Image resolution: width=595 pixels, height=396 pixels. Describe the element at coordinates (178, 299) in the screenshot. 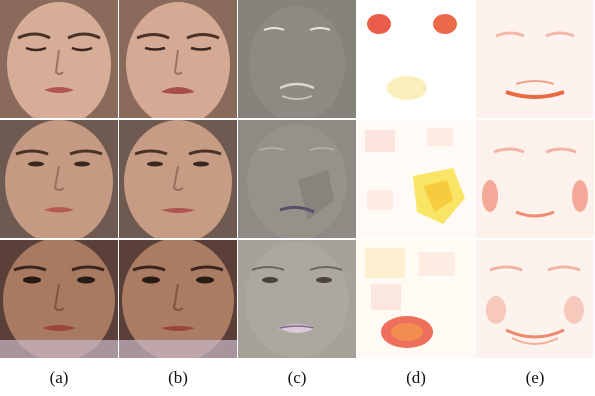

I see `row3-col-b-face-image` at that location.